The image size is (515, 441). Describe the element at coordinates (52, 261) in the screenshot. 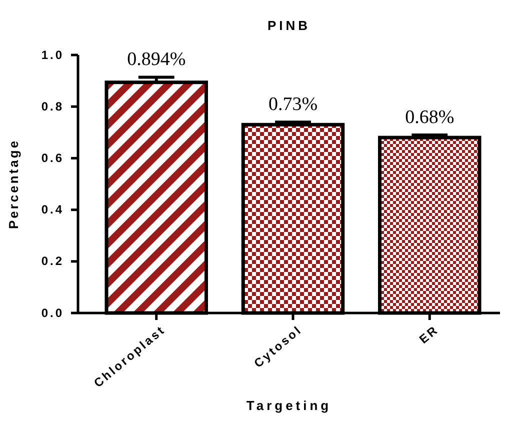

I see `y-tick-label: 0.2` at that location.